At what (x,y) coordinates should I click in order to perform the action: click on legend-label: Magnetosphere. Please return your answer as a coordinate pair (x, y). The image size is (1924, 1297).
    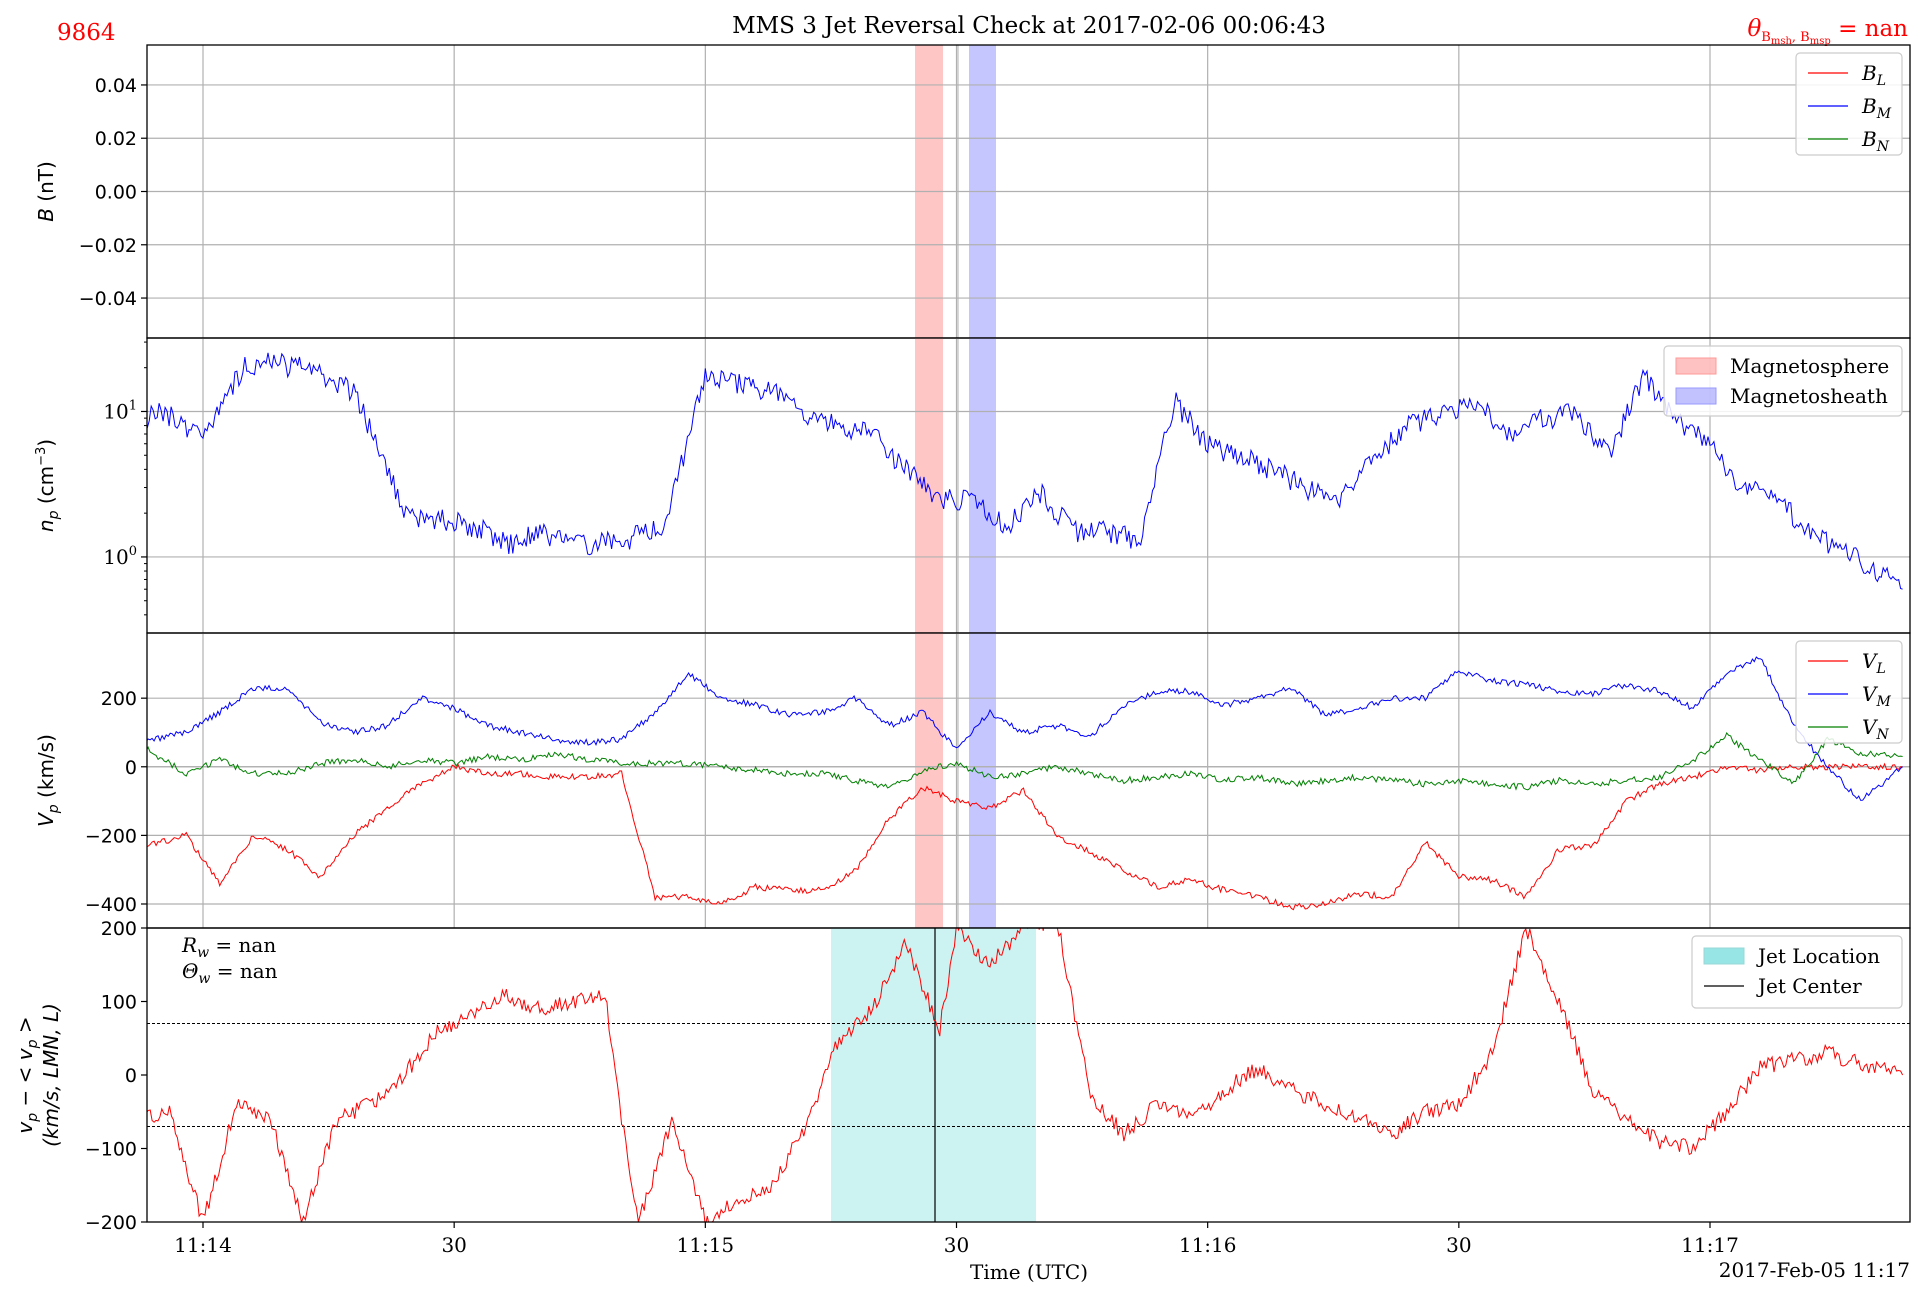
    Looking at the image, I should click on (1809, 366).